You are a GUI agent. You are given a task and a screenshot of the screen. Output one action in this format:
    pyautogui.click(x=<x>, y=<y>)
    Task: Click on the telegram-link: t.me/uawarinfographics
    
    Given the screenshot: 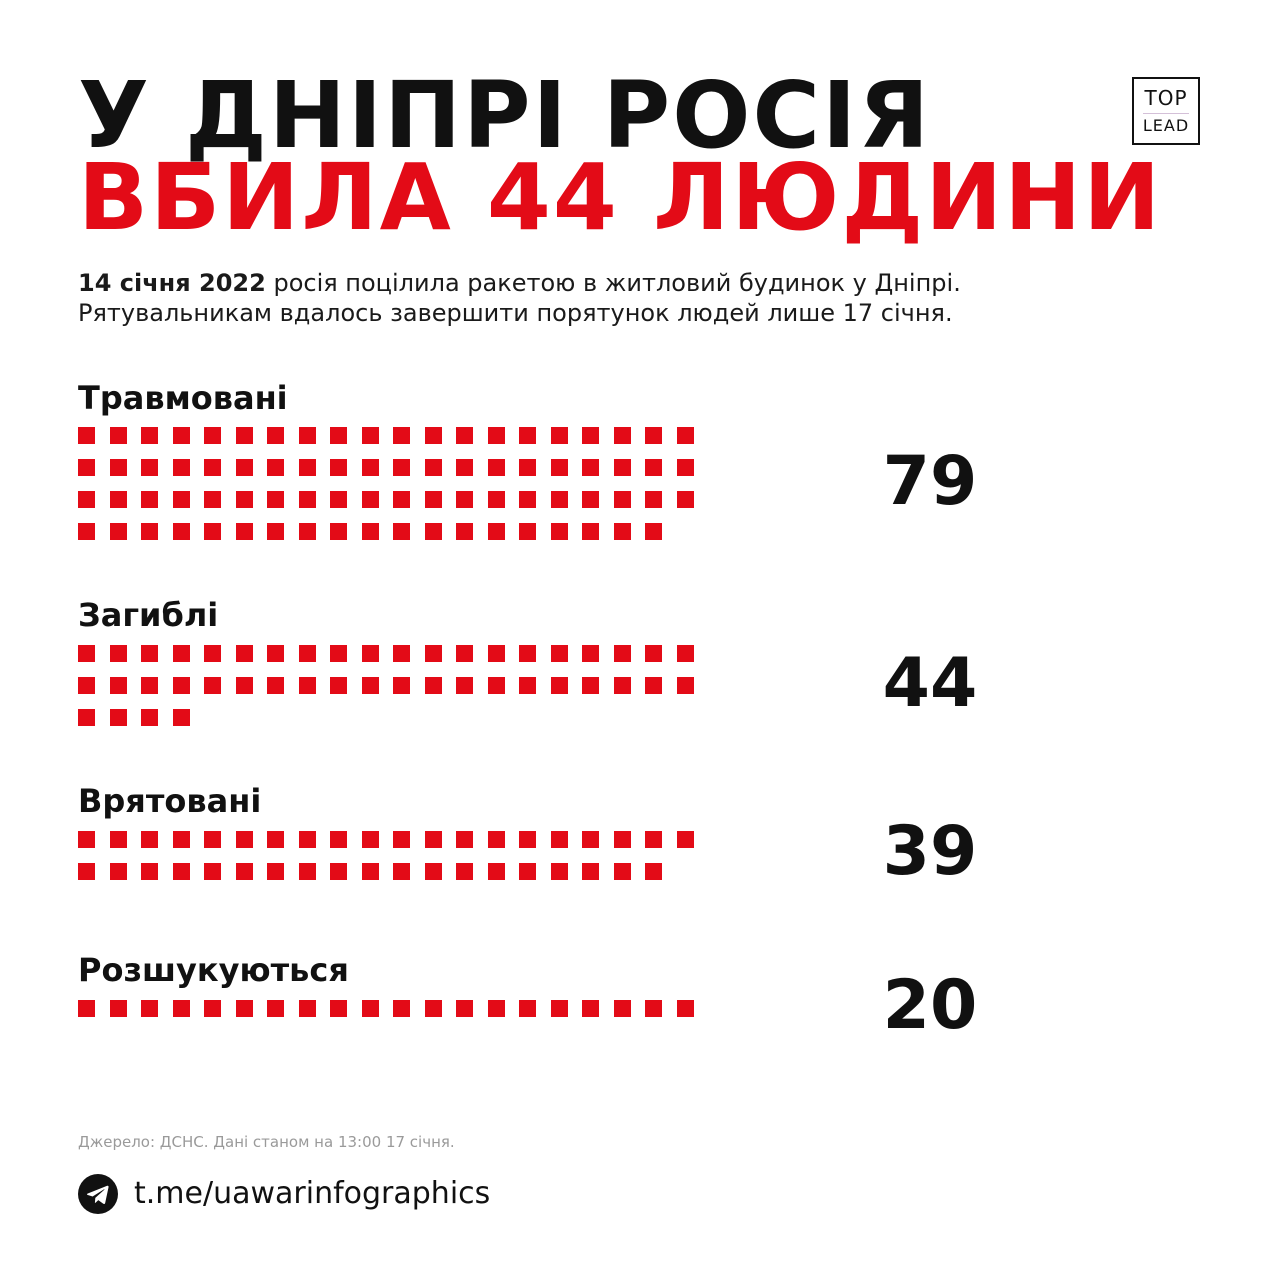 What is the action you would take?
    pyautogui.click(x=312, y=1193)
    